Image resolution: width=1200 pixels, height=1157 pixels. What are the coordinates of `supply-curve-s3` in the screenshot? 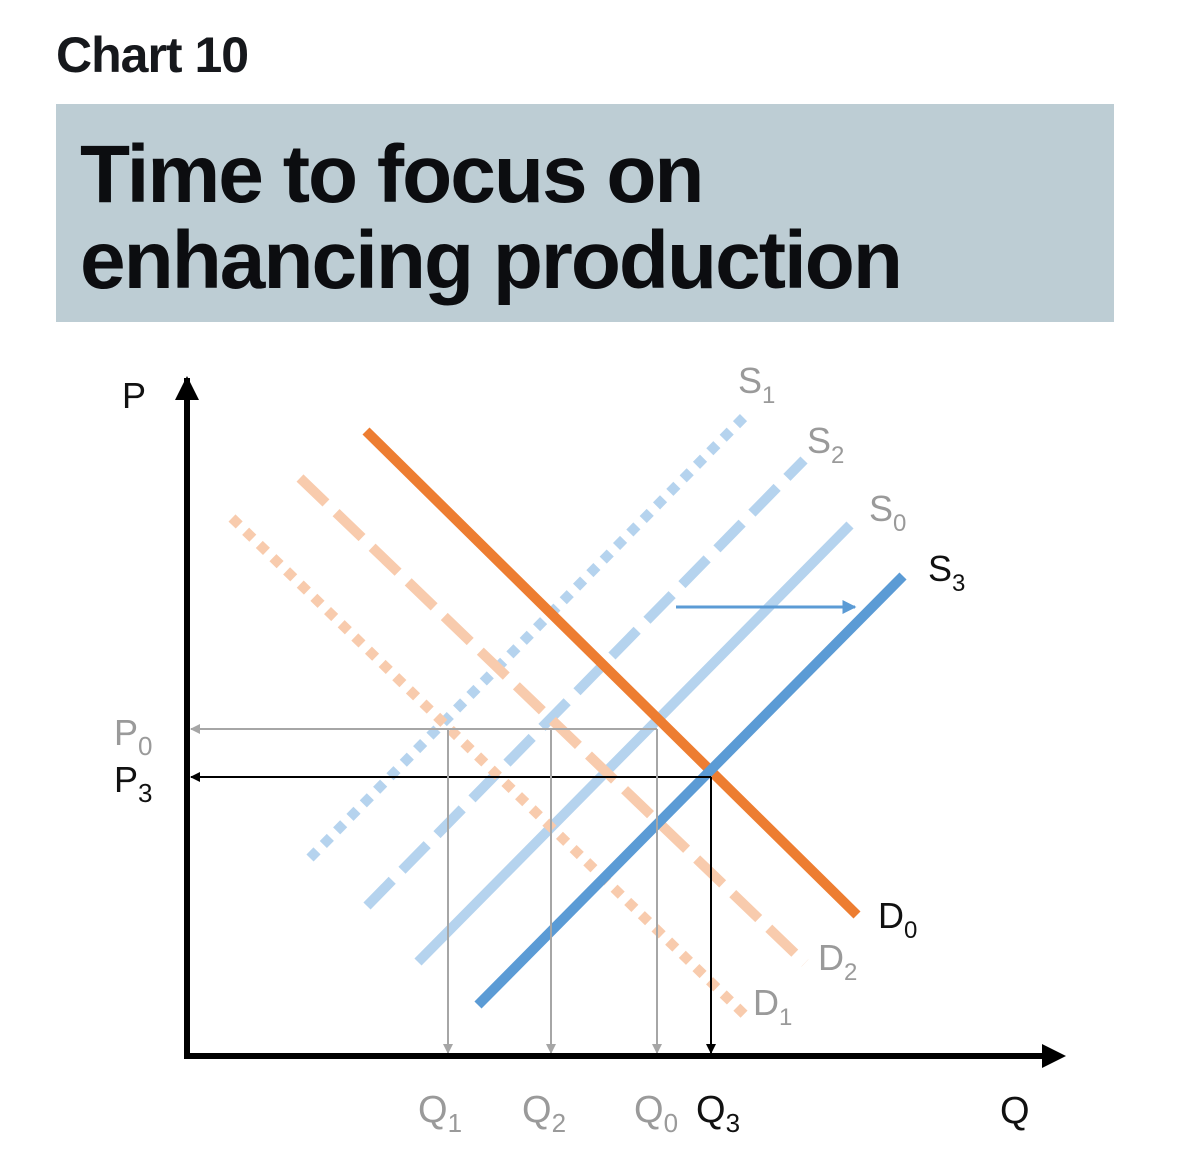 It's located at (690, 790).